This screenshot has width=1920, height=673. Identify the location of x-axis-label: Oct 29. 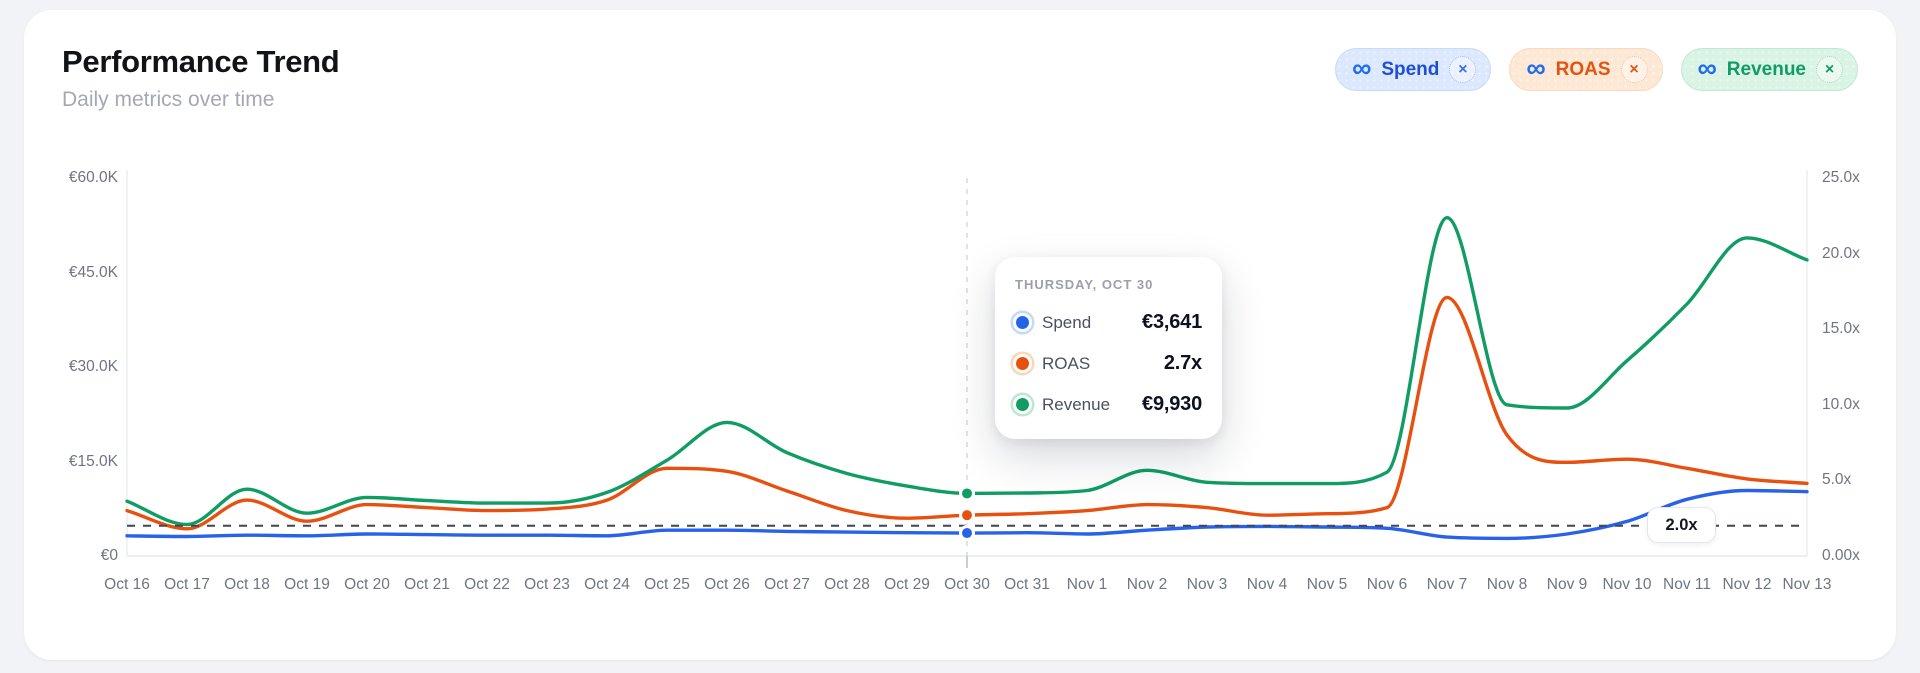
(907, 584).